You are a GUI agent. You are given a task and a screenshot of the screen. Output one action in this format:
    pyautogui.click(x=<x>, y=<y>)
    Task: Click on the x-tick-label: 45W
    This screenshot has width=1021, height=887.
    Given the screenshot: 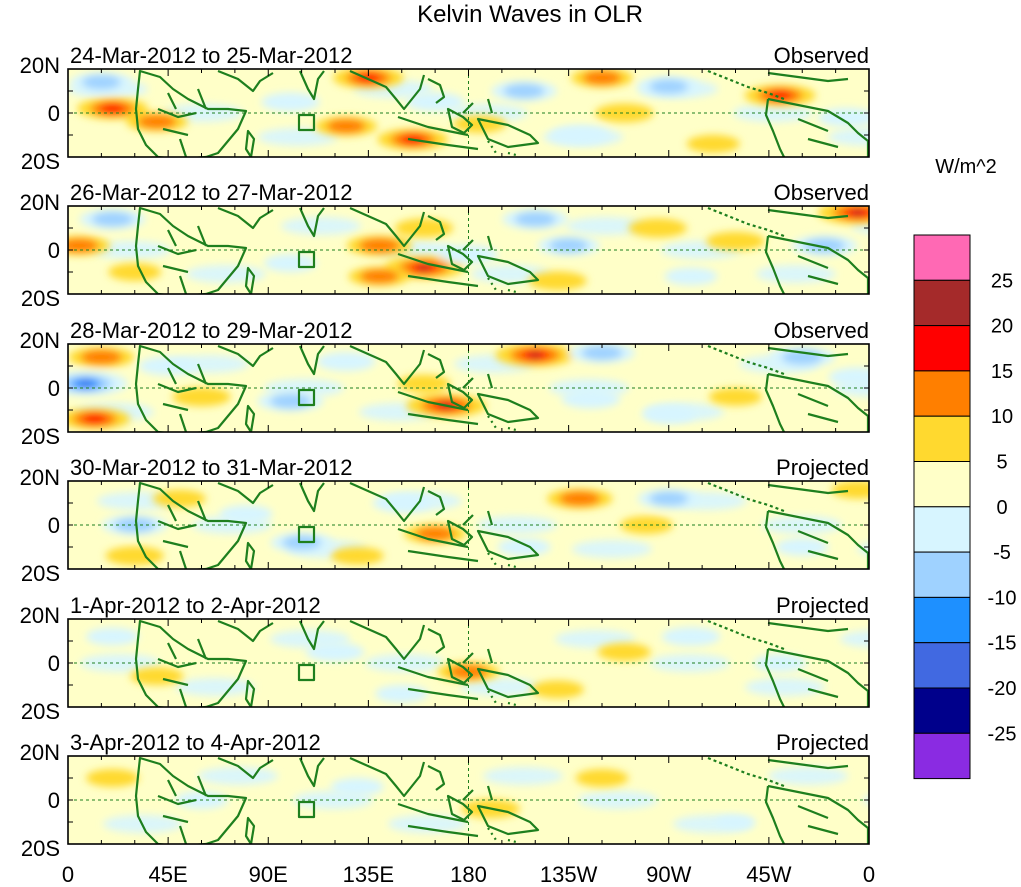 What is the action you would take?
    pyautogui.click(x=768, y=874)
    